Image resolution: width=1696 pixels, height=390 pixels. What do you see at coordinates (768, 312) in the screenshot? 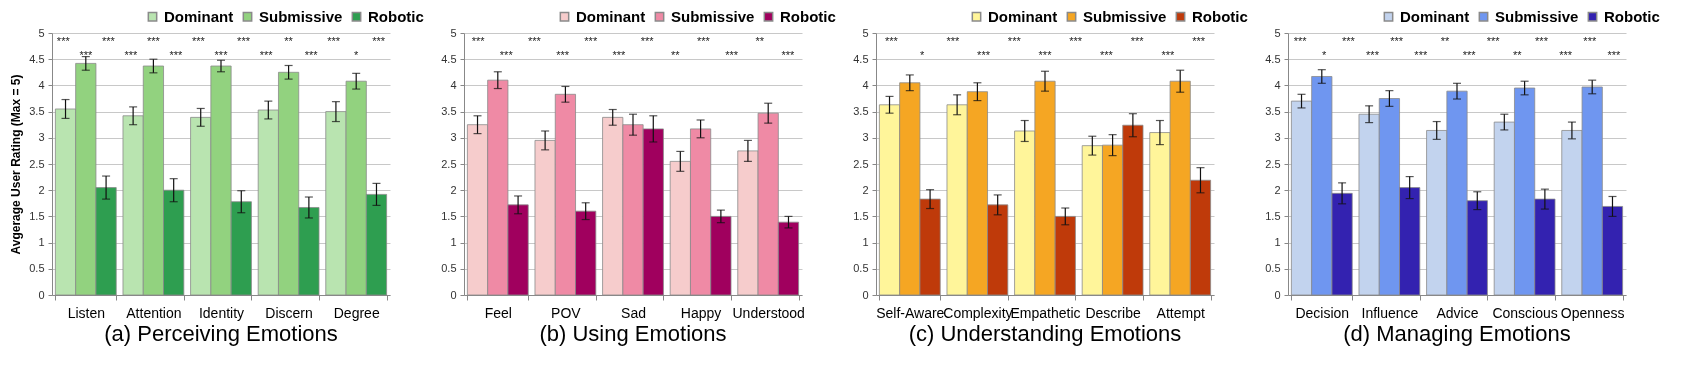
I see `x-tick-label: Understood` at bounding box center [768, 312].